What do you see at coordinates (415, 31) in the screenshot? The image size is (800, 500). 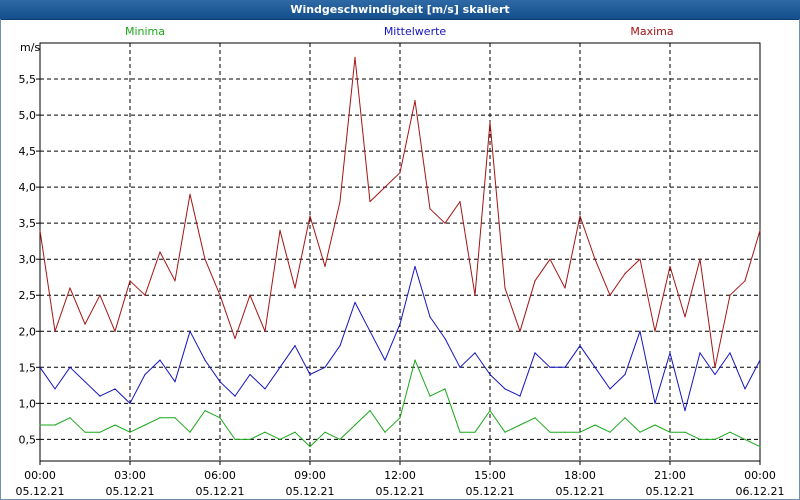 I see `legend-mittelwerte: Mittelwerte` at bounding box center [415, 31].